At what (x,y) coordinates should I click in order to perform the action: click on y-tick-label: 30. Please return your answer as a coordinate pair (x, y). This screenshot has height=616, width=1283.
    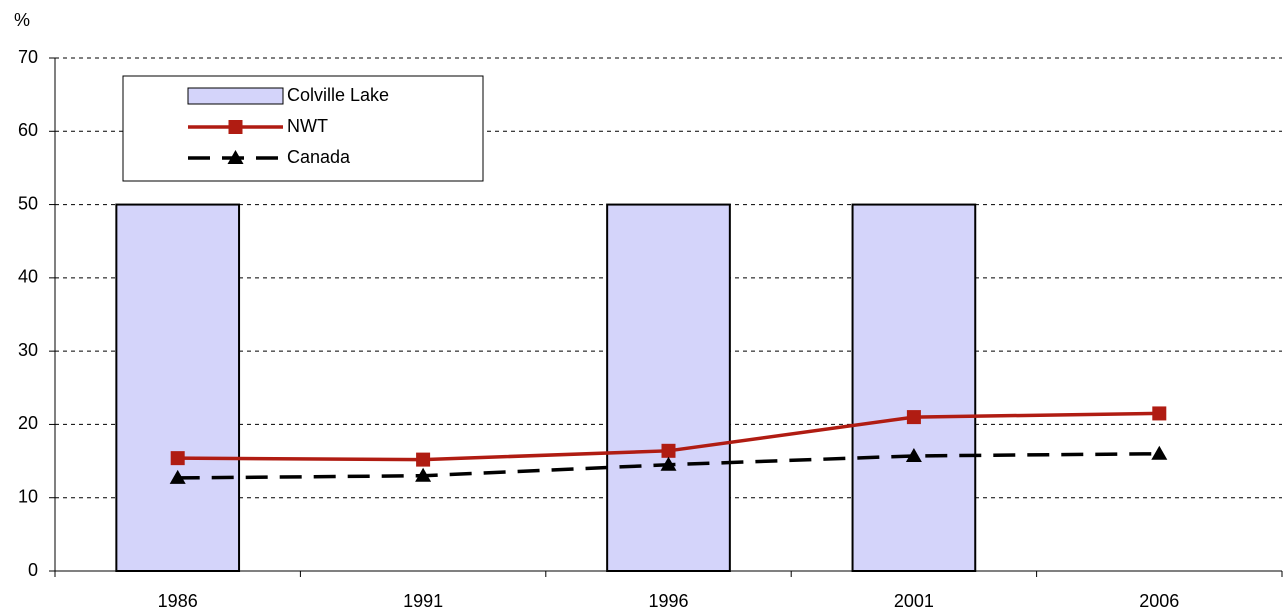
    Looking at the image, I should click on (28, 350).